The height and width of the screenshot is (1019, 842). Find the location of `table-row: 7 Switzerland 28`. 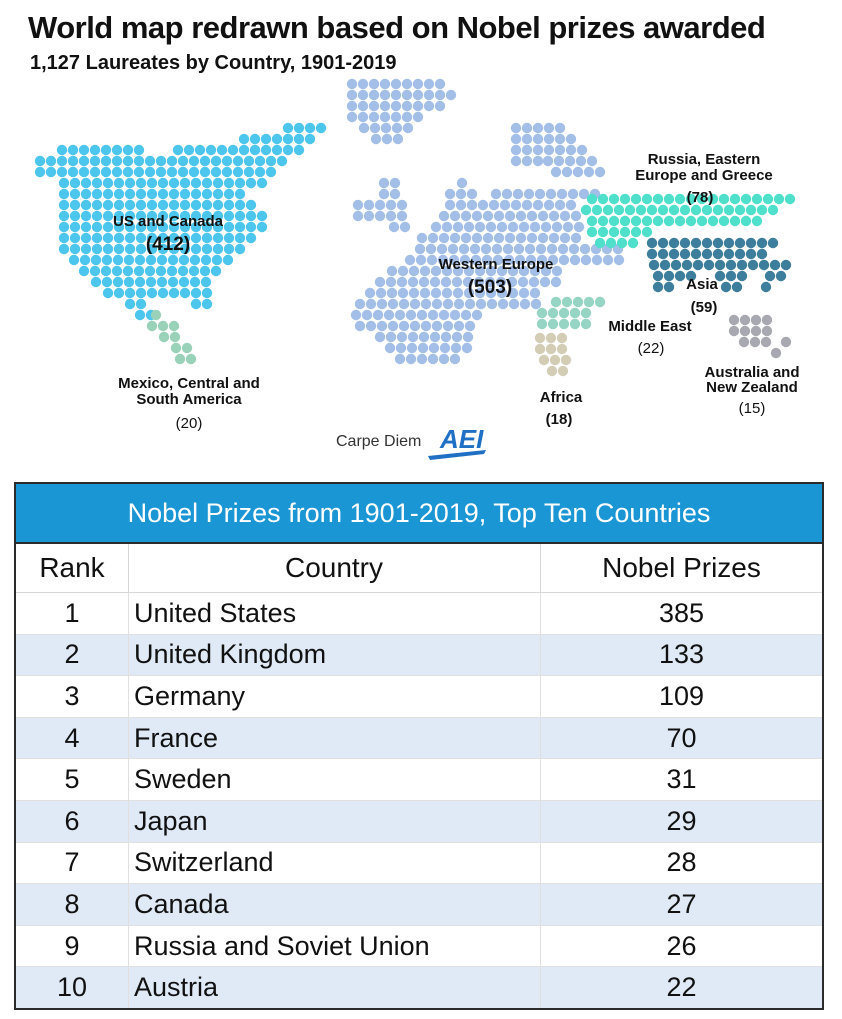

table-row: 7 Switzerland 28 is located at coordinates (419, 863).